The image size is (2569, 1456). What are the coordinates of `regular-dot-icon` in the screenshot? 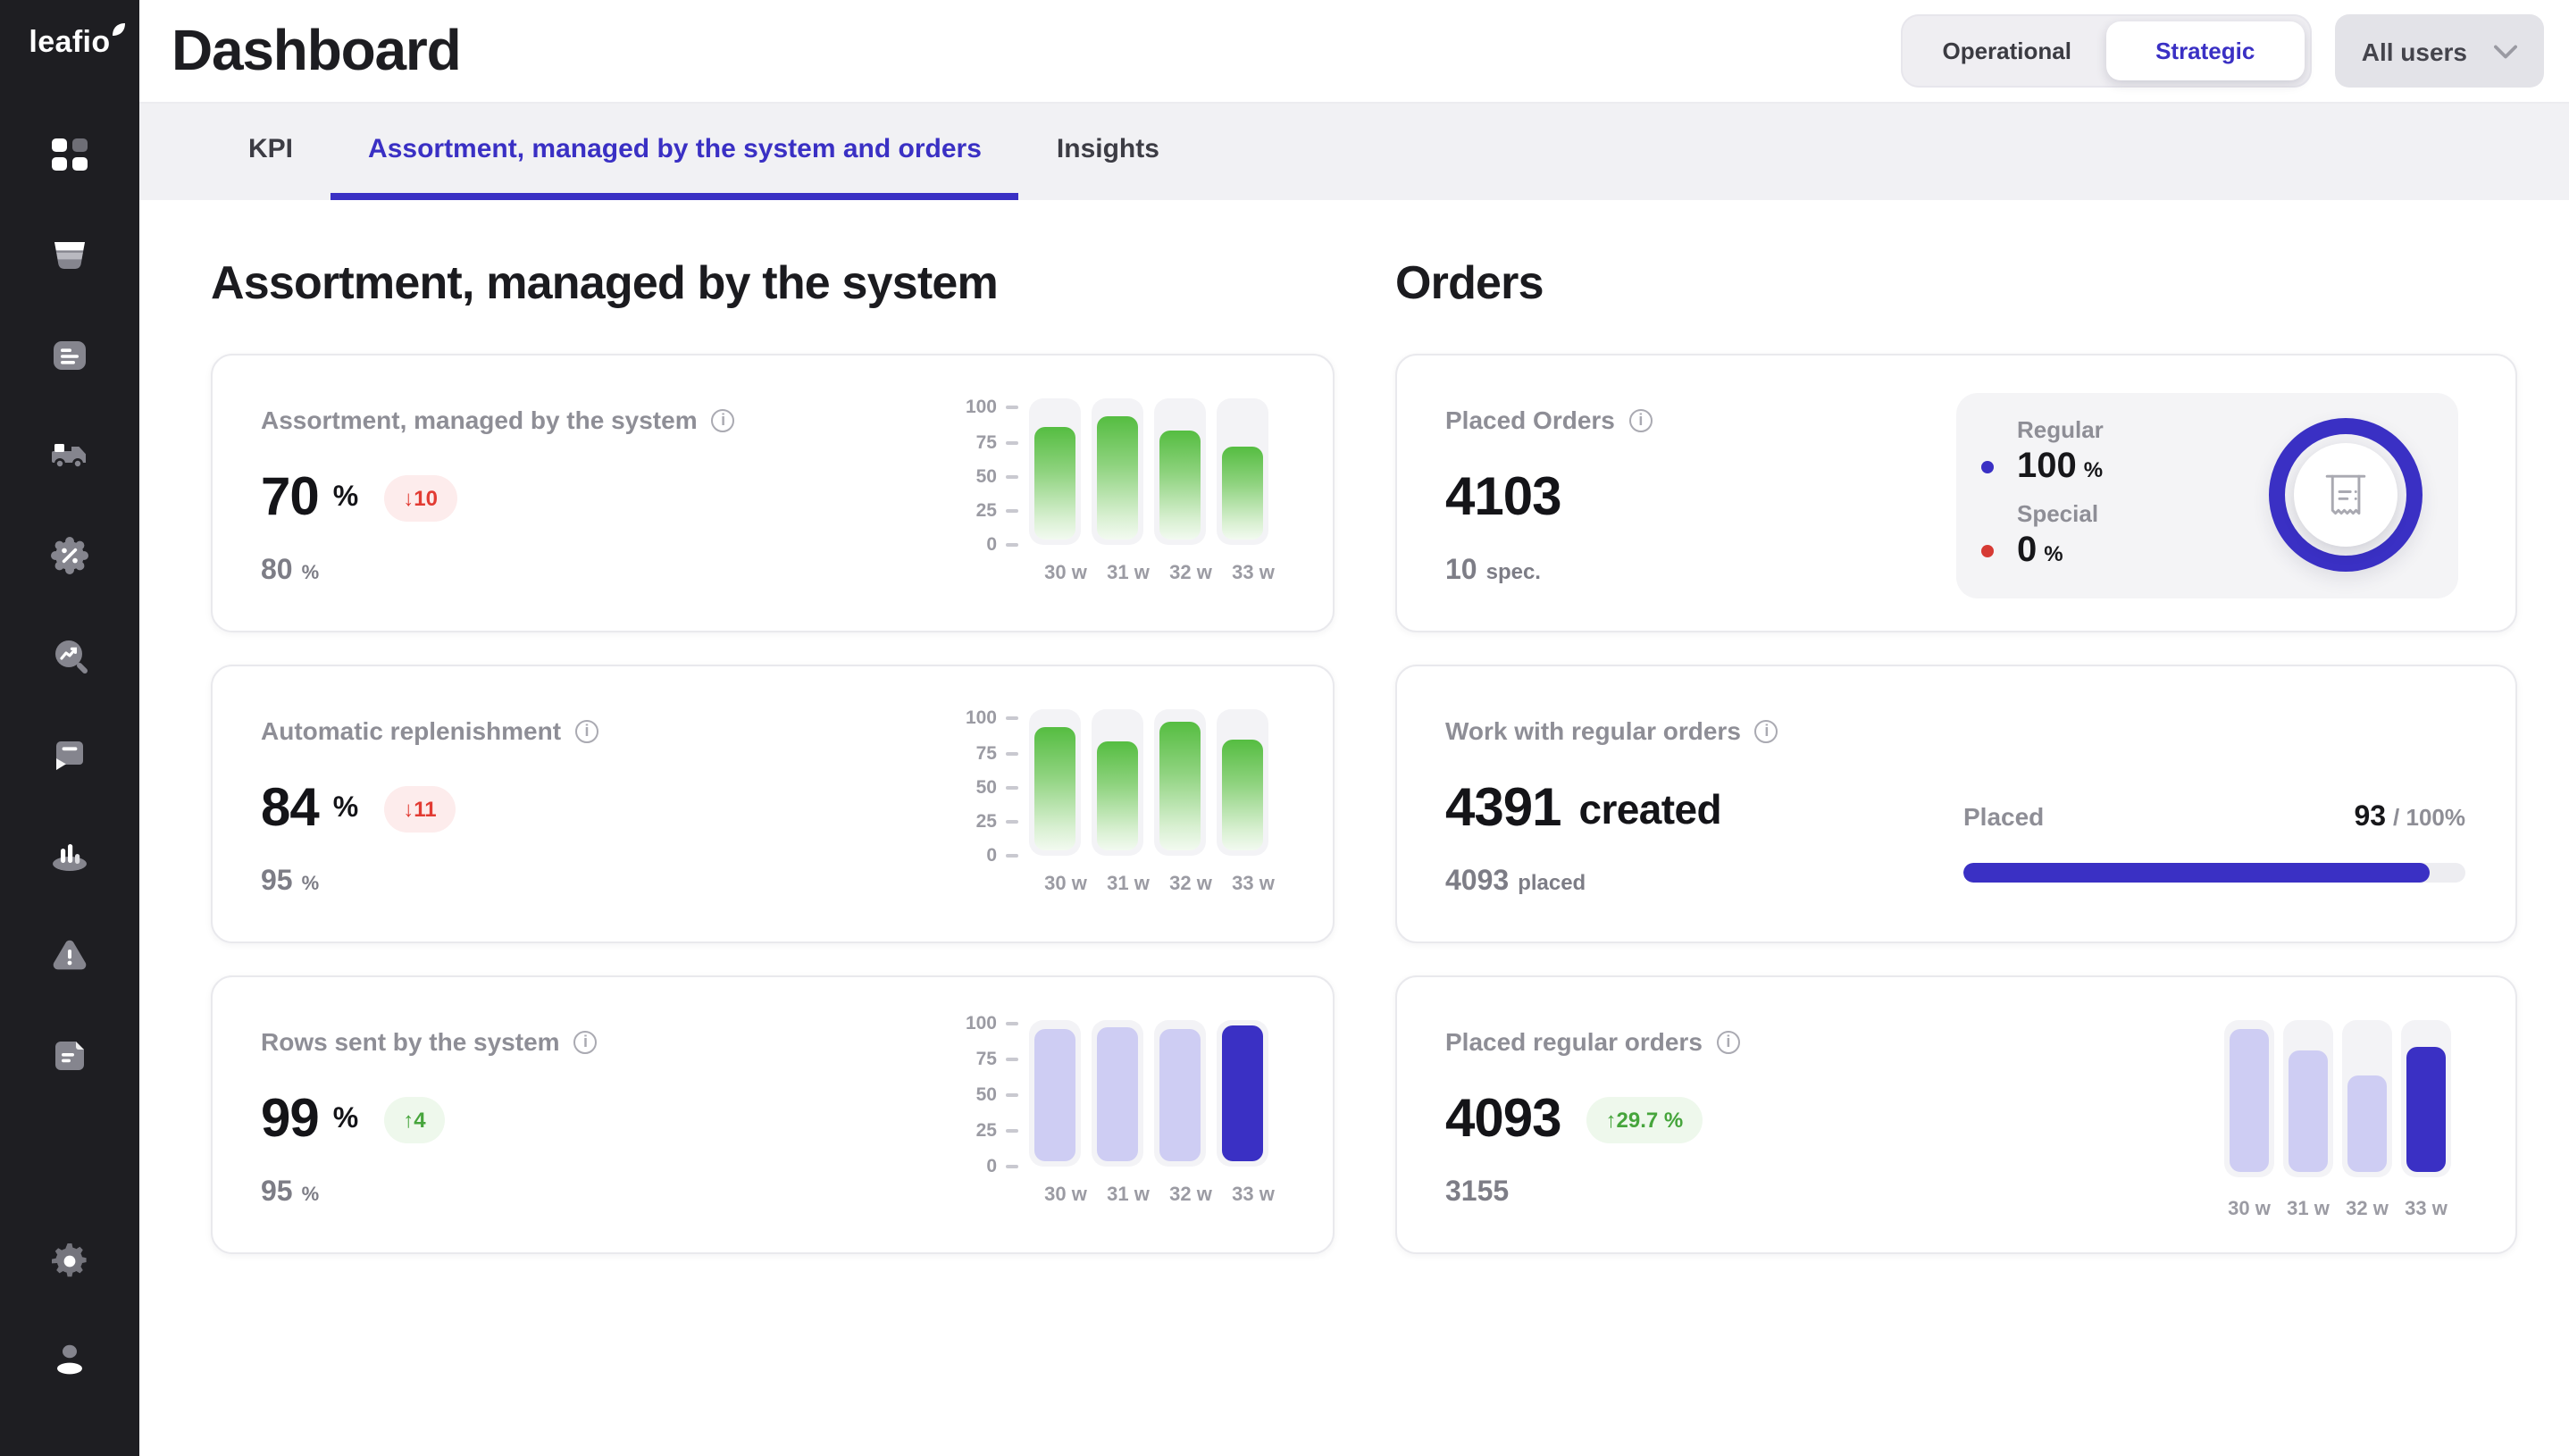 It's located at (1987, 467).